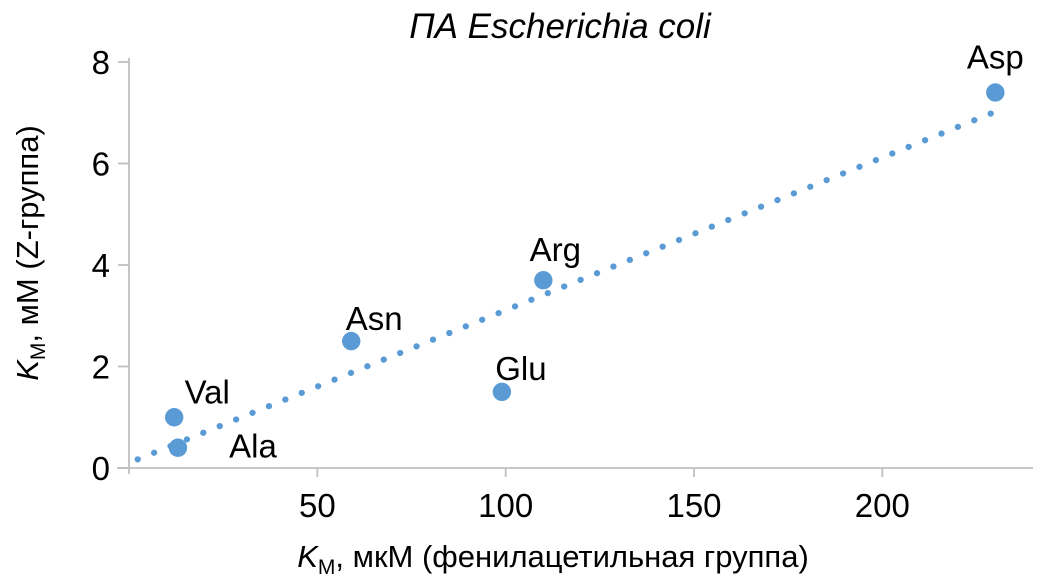 The width and height of the screenshot is (1041, 587). What do you see at coordinates (560, 26) in the screenshot?
I see `chart-title: ПА Escherichia coli` at bounding box center [560, 26].